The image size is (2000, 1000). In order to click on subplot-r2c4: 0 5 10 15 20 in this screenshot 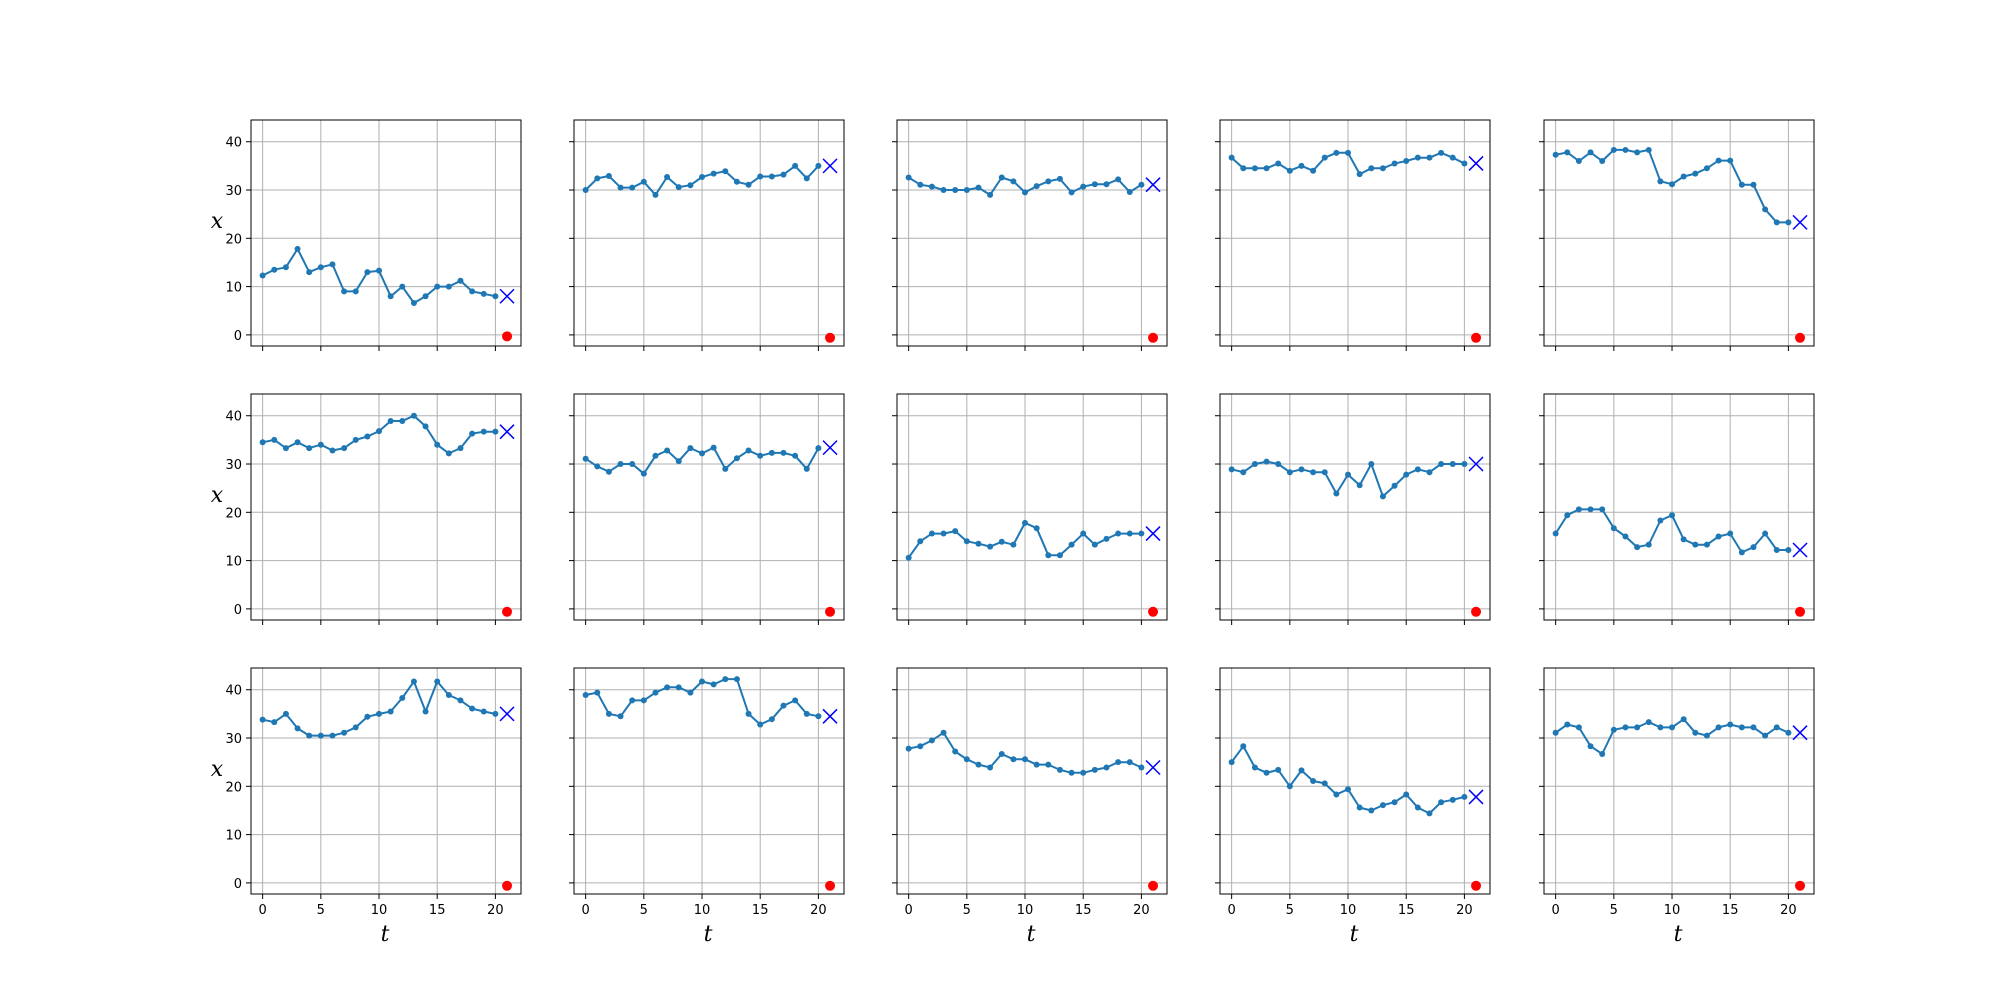, I will do `click(1677, 792)`.